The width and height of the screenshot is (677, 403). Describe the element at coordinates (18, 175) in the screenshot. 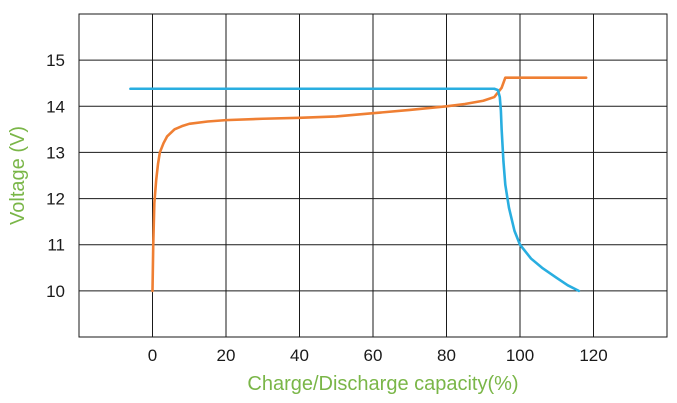

I see `y-axis-title: Voltage (V)` at that location.